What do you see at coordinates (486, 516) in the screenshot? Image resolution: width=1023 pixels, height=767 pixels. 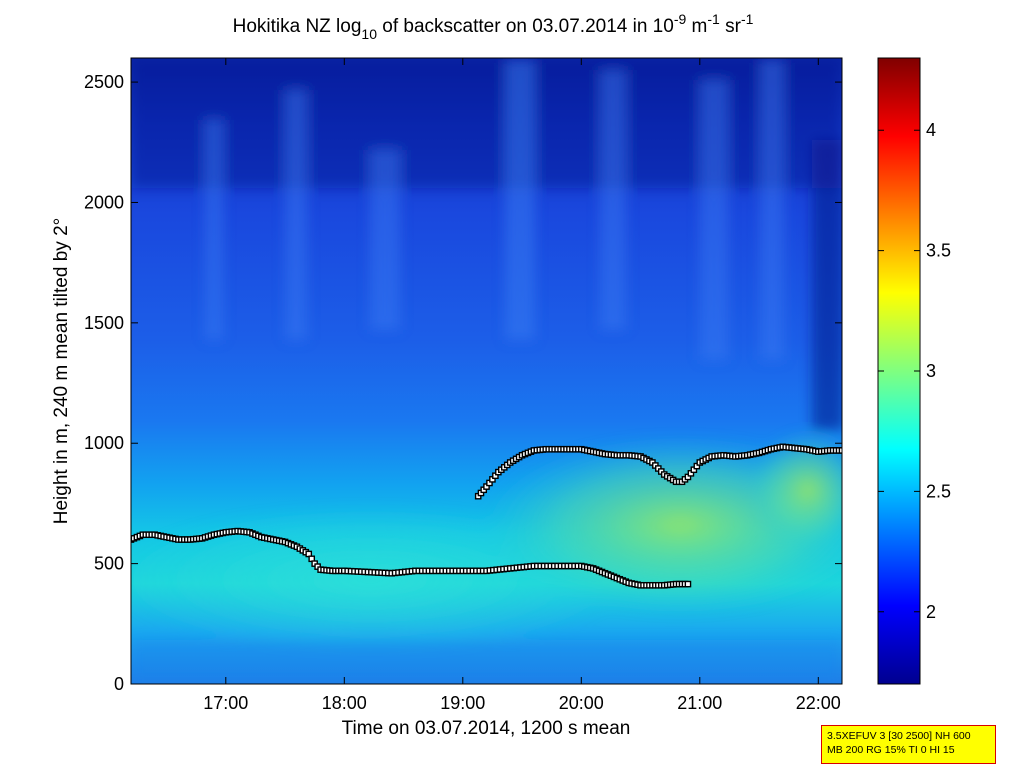 I see `layer-height-markers` at bounding box center [486, 516].